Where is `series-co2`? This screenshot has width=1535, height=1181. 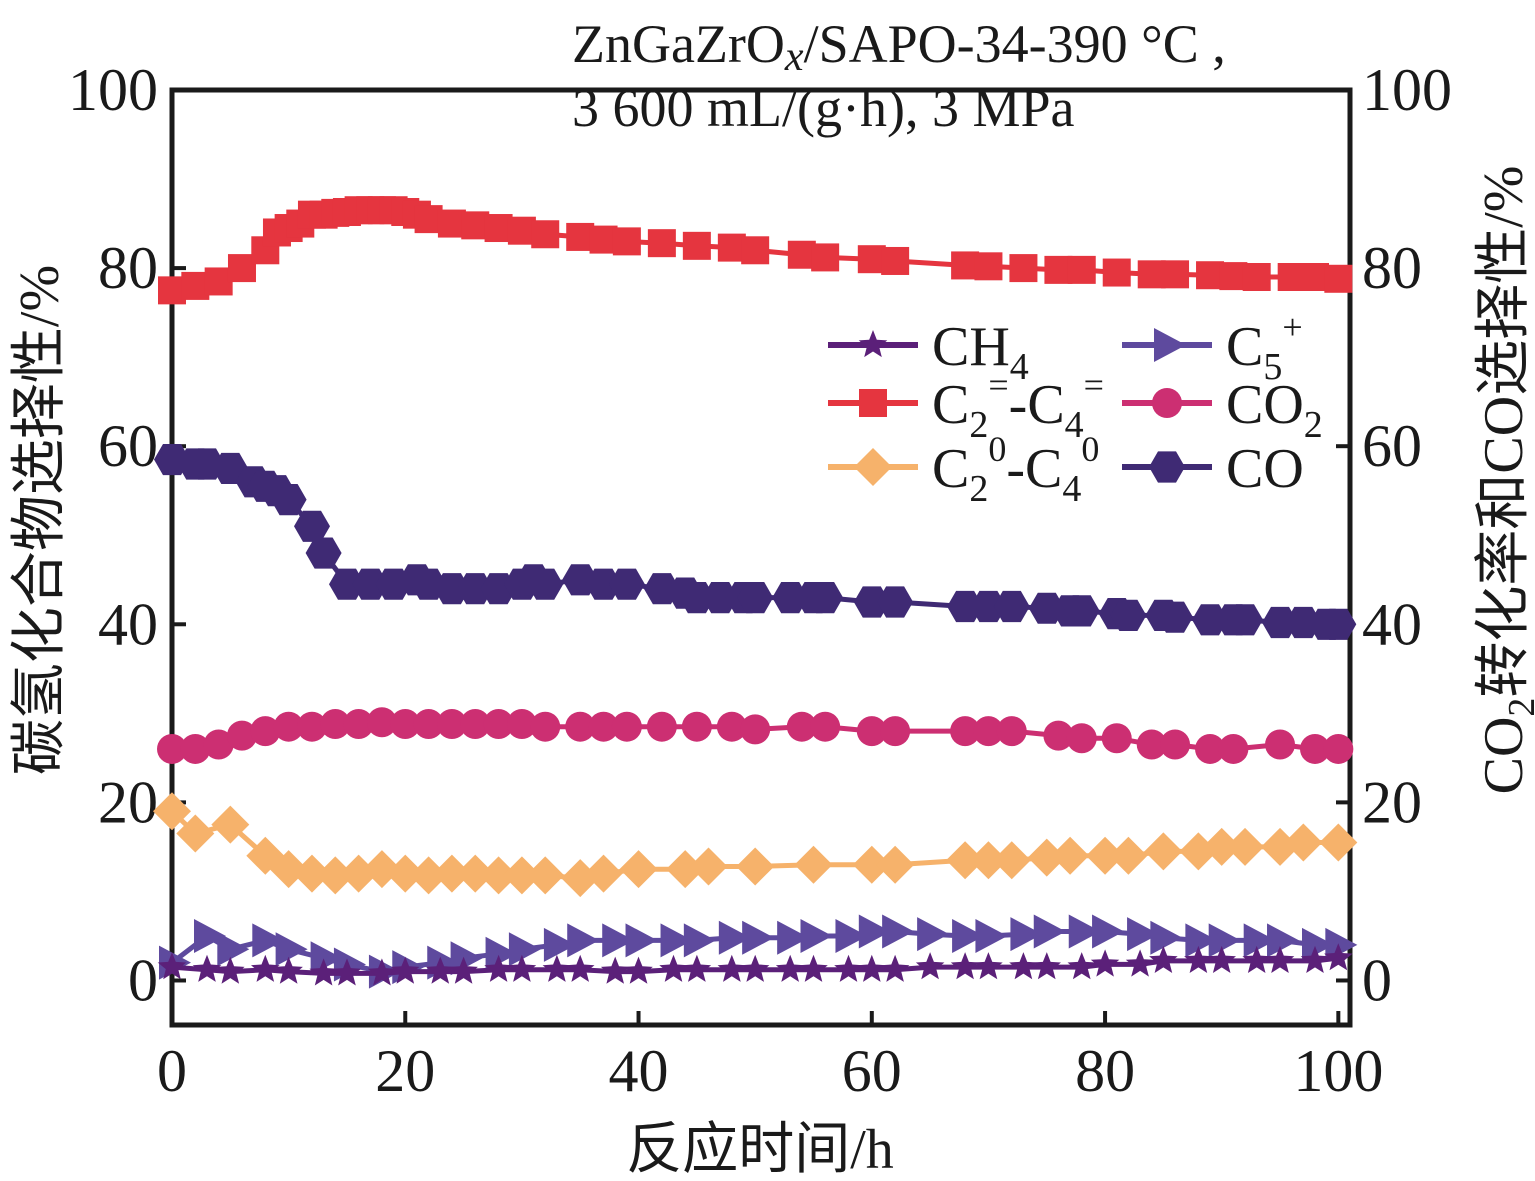
series-co2 is located at coordinates (755, 735).